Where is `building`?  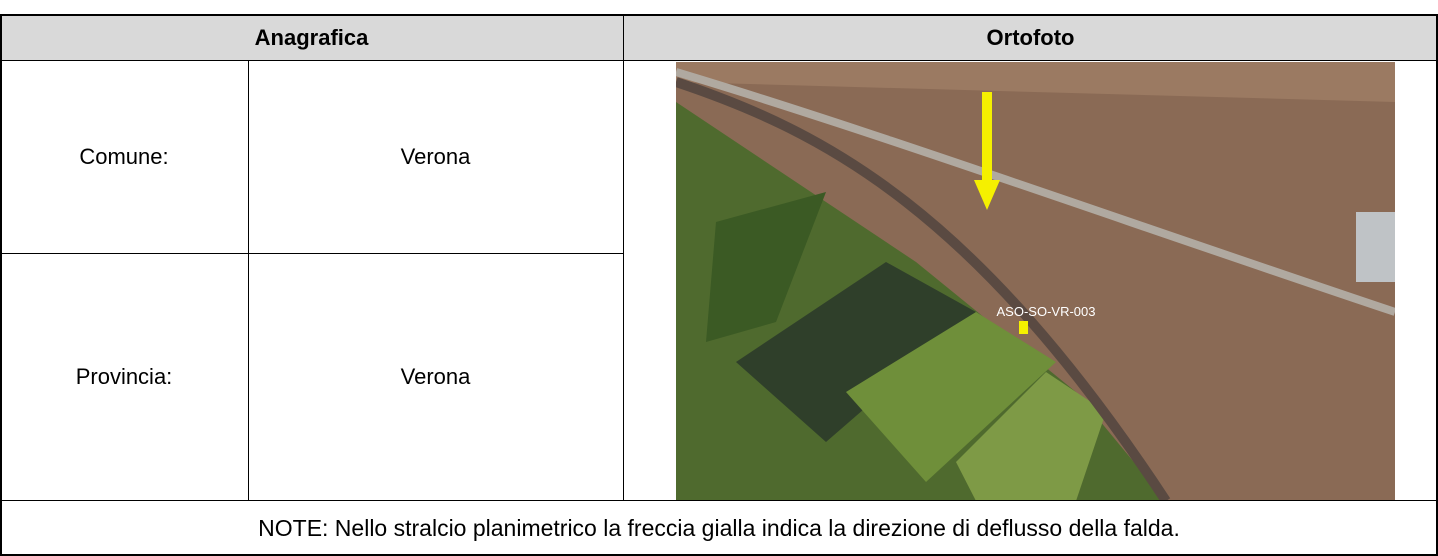
building is located at coordinates (1375, 247).